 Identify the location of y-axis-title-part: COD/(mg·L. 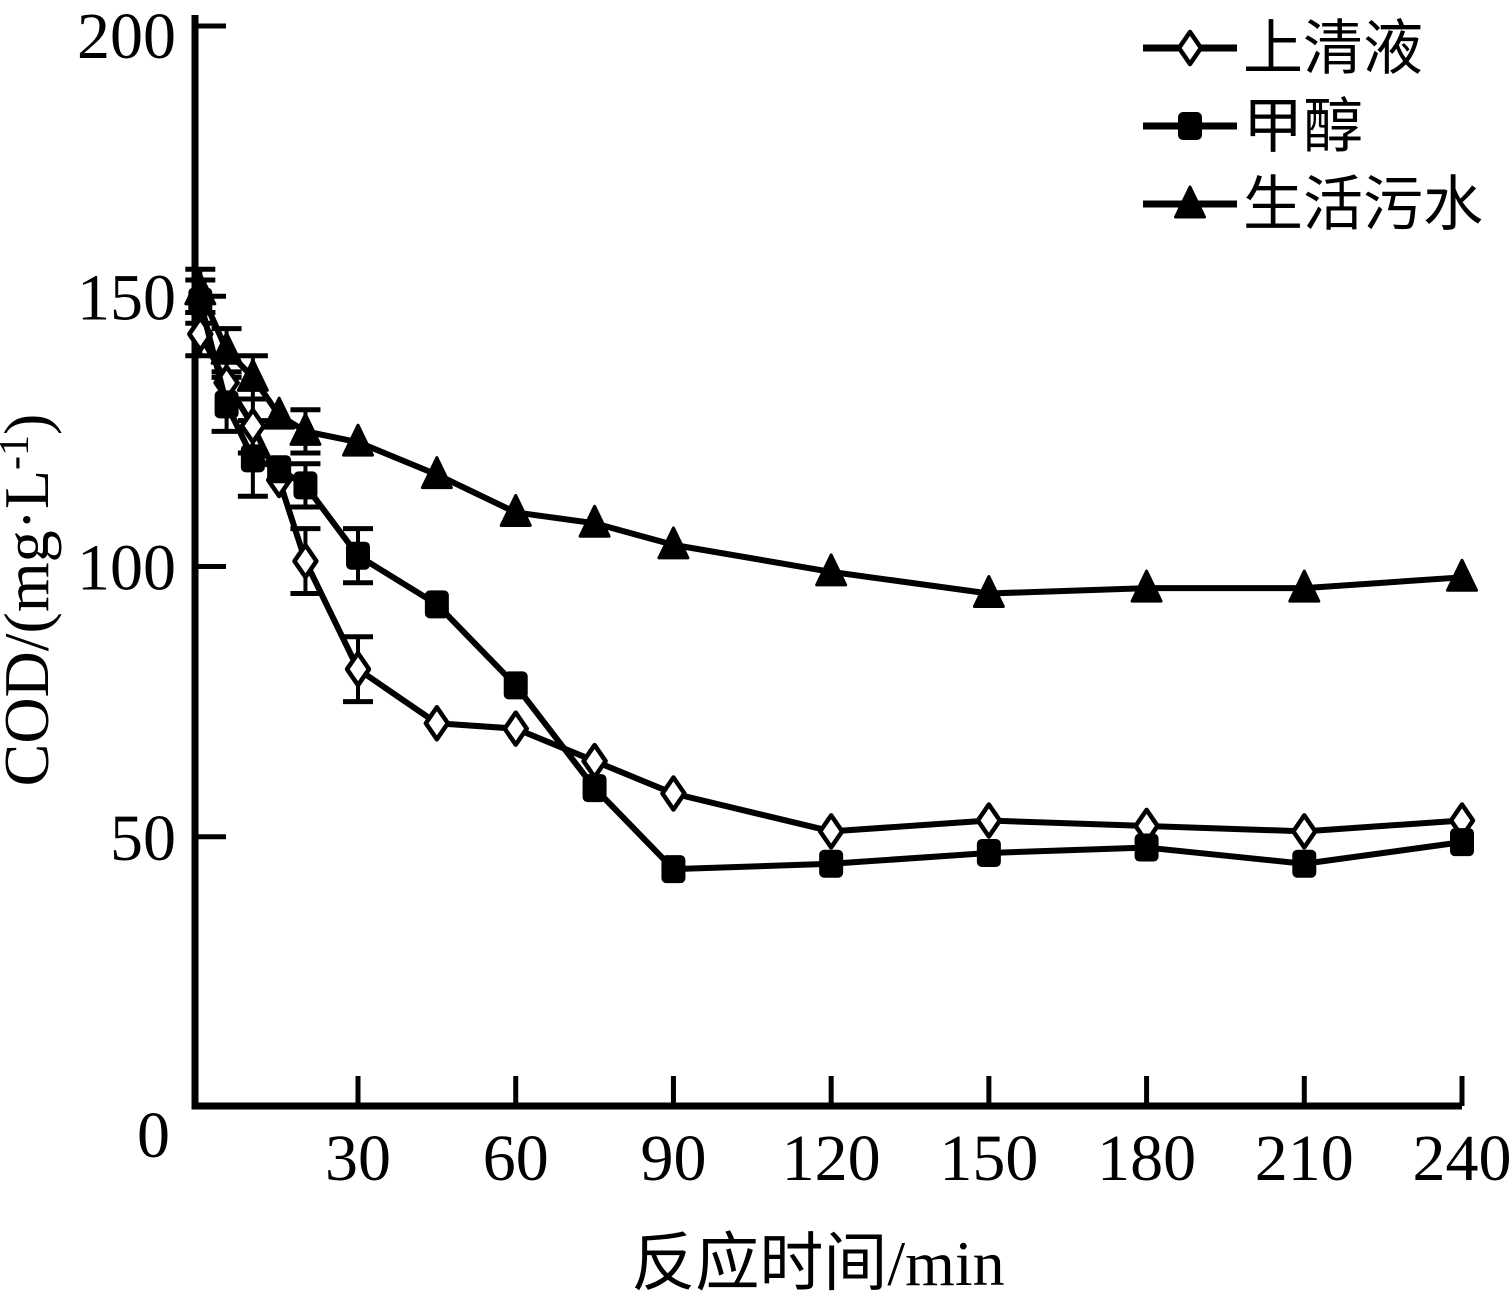
(31, 628).